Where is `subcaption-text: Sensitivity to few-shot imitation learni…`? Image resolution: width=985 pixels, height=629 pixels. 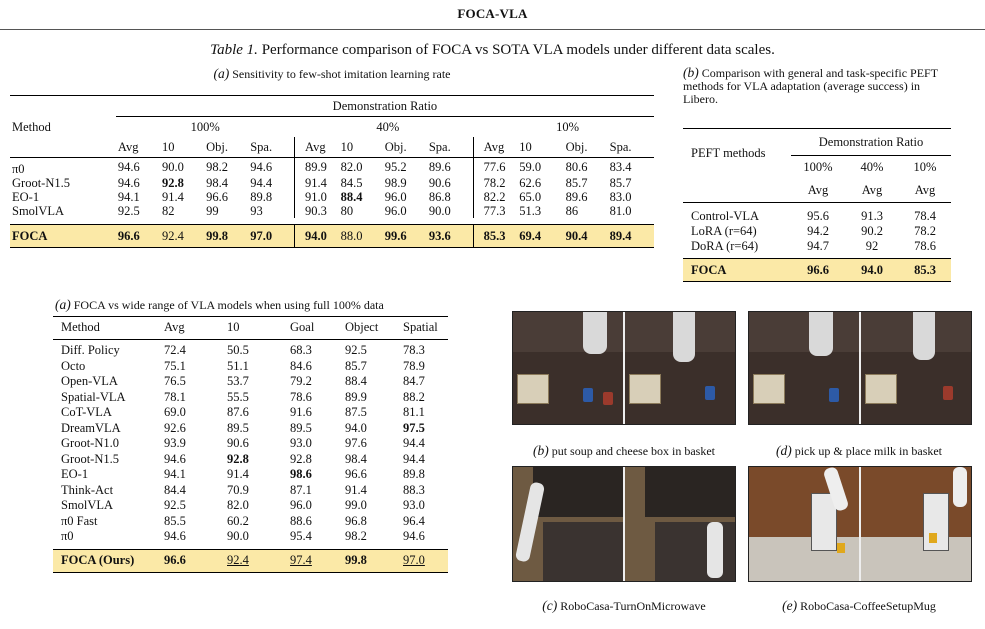
subcaption-text: Sensitivity to few-shot imitation learni… is located at coordinates (341, 74).